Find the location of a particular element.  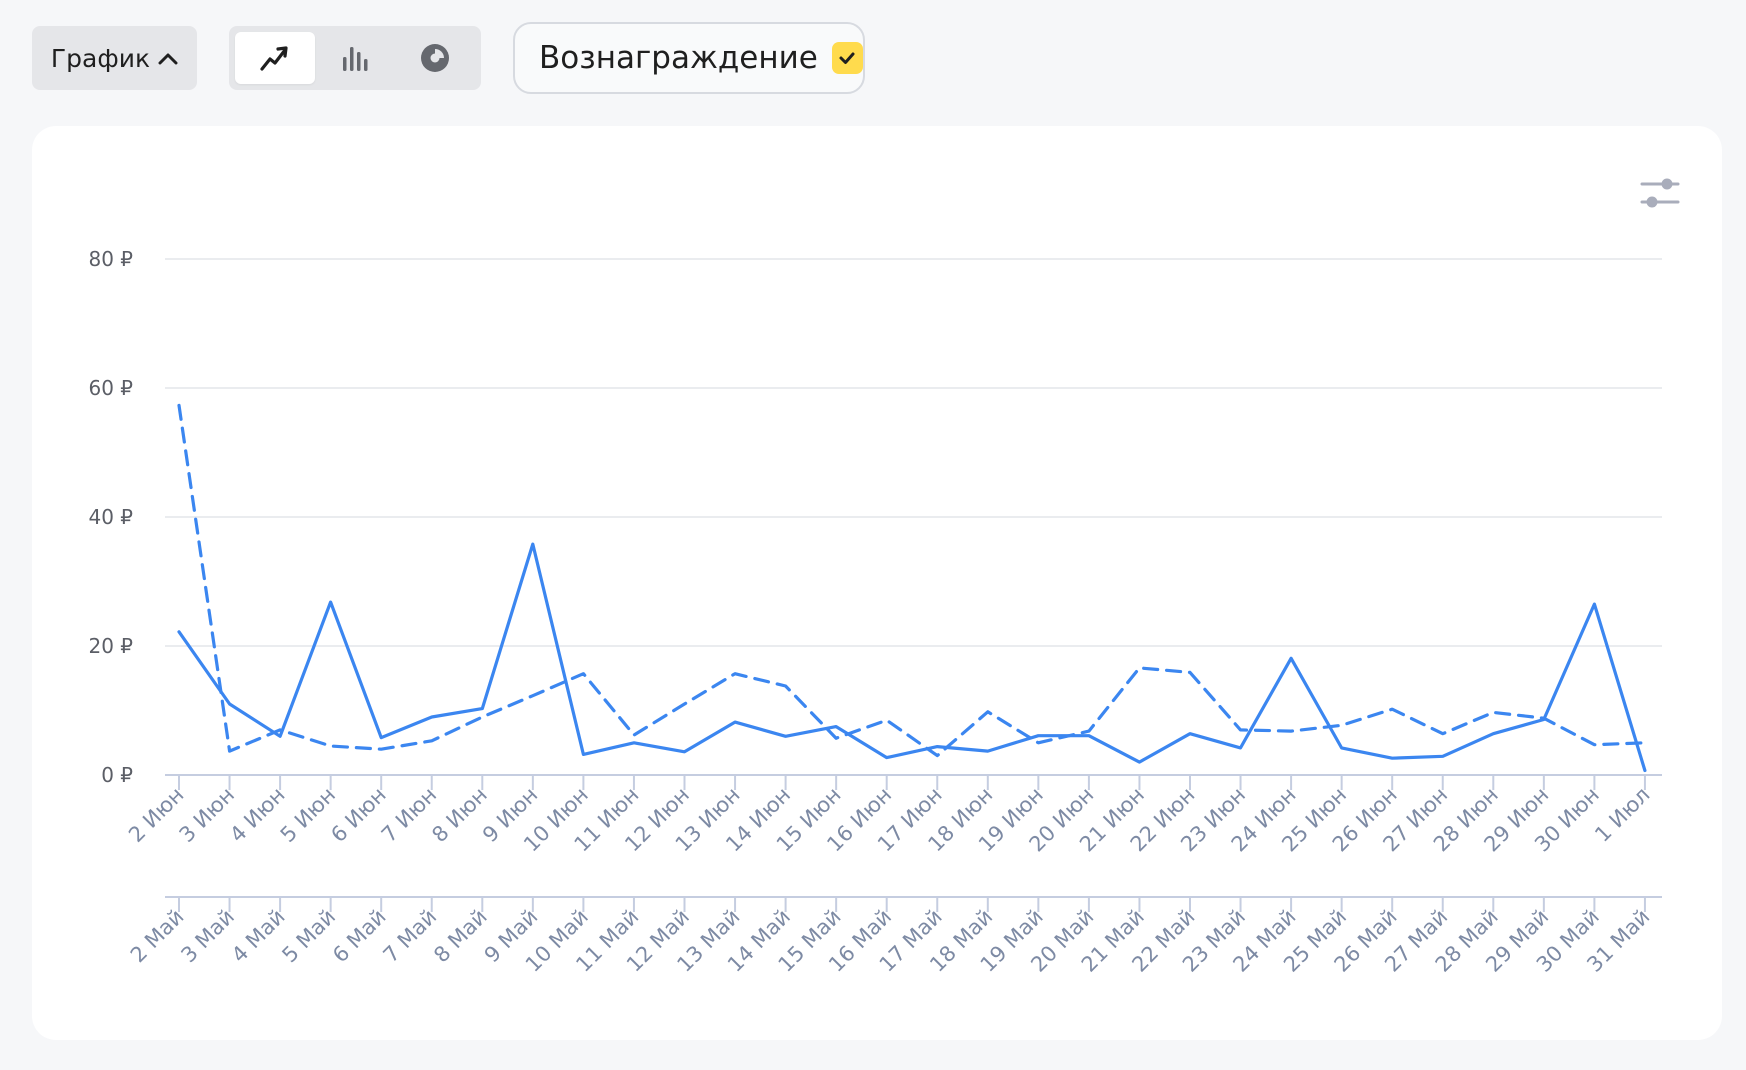

x-tick-label: 1 Июл is located at coordinates (1622, 815).